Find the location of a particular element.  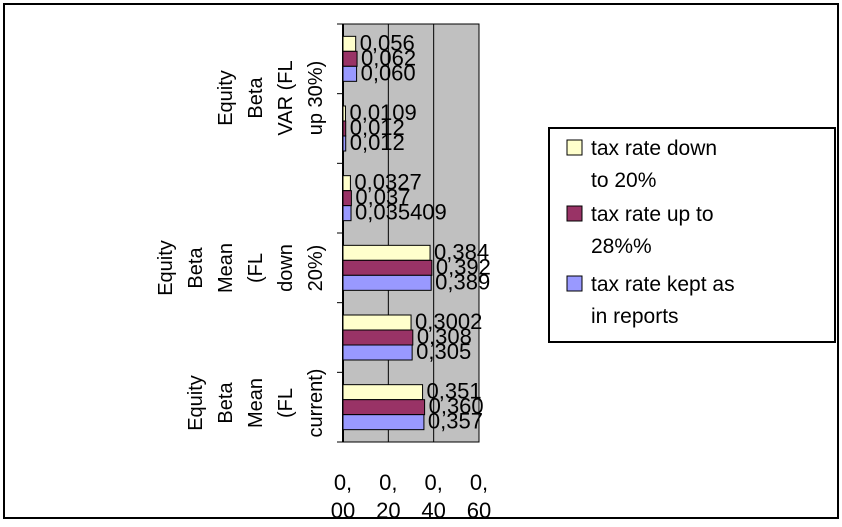

data-label: 0,308 is located at coordinates (444, 336).